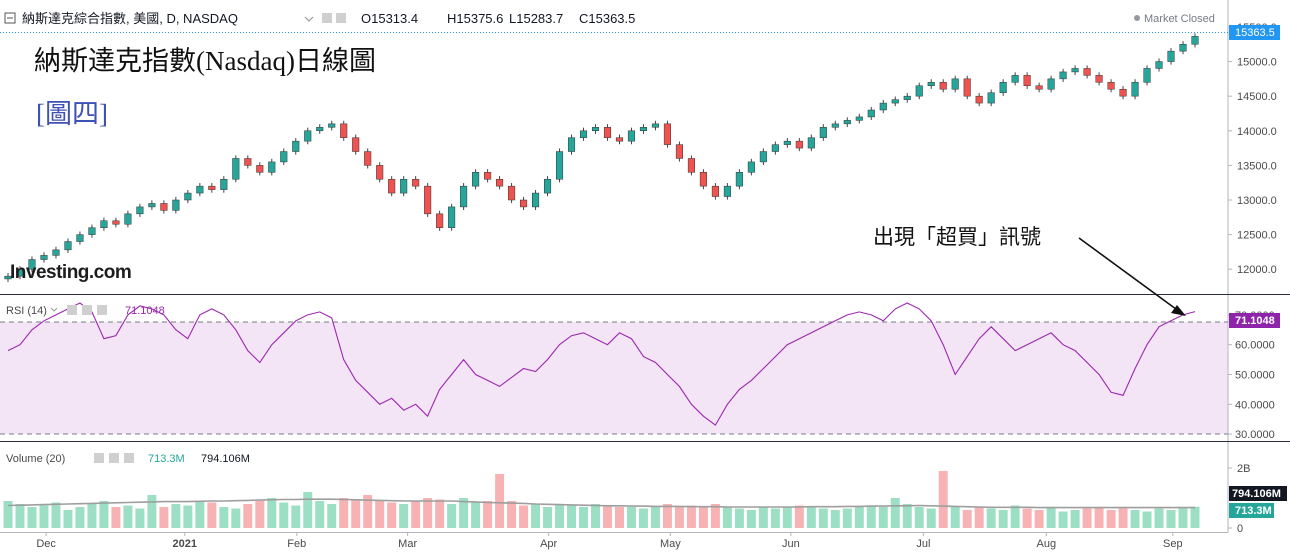  Describe the element at coordinates (1240, 529) in the screenshot. I see `volume-tick-label: 0` at that location.